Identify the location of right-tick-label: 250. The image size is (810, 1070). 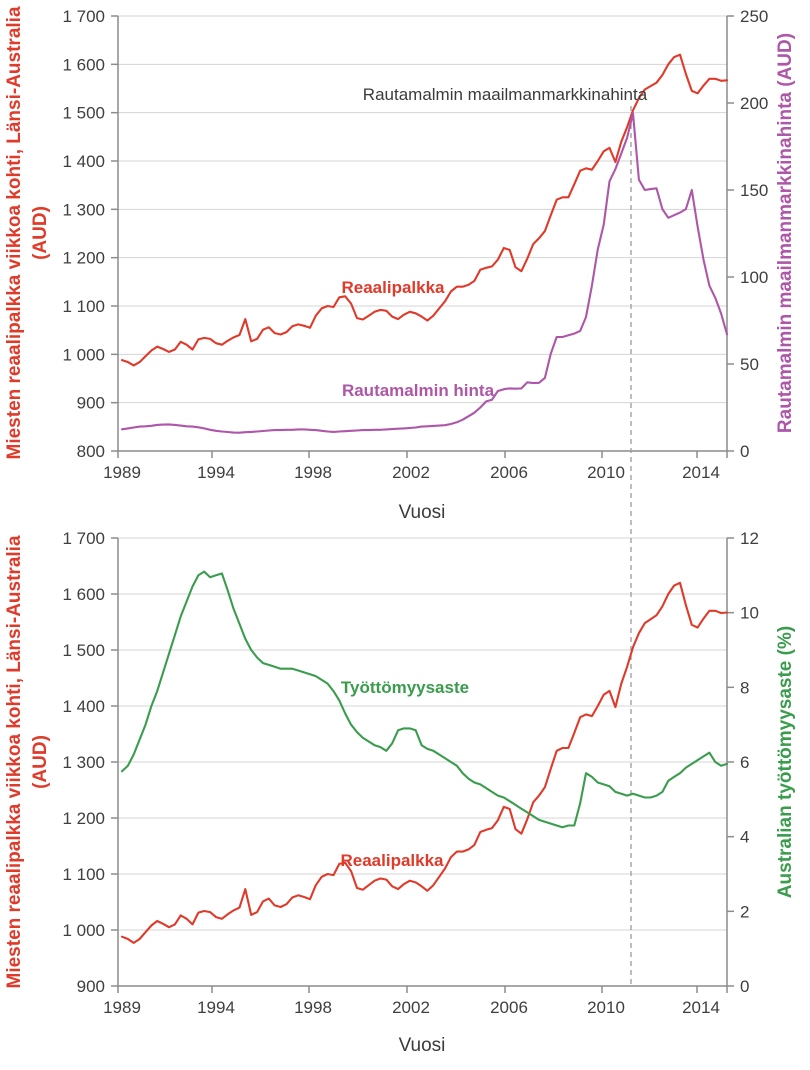
(754, 16).